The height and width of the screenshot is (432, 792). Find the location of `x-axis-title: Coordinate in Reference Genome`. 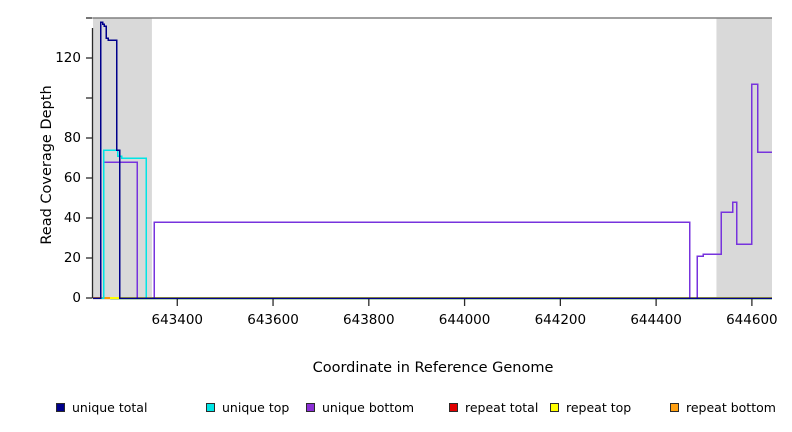

x-axis-title: Coordinate in Reference Genome is located at coordinates (433, 368).